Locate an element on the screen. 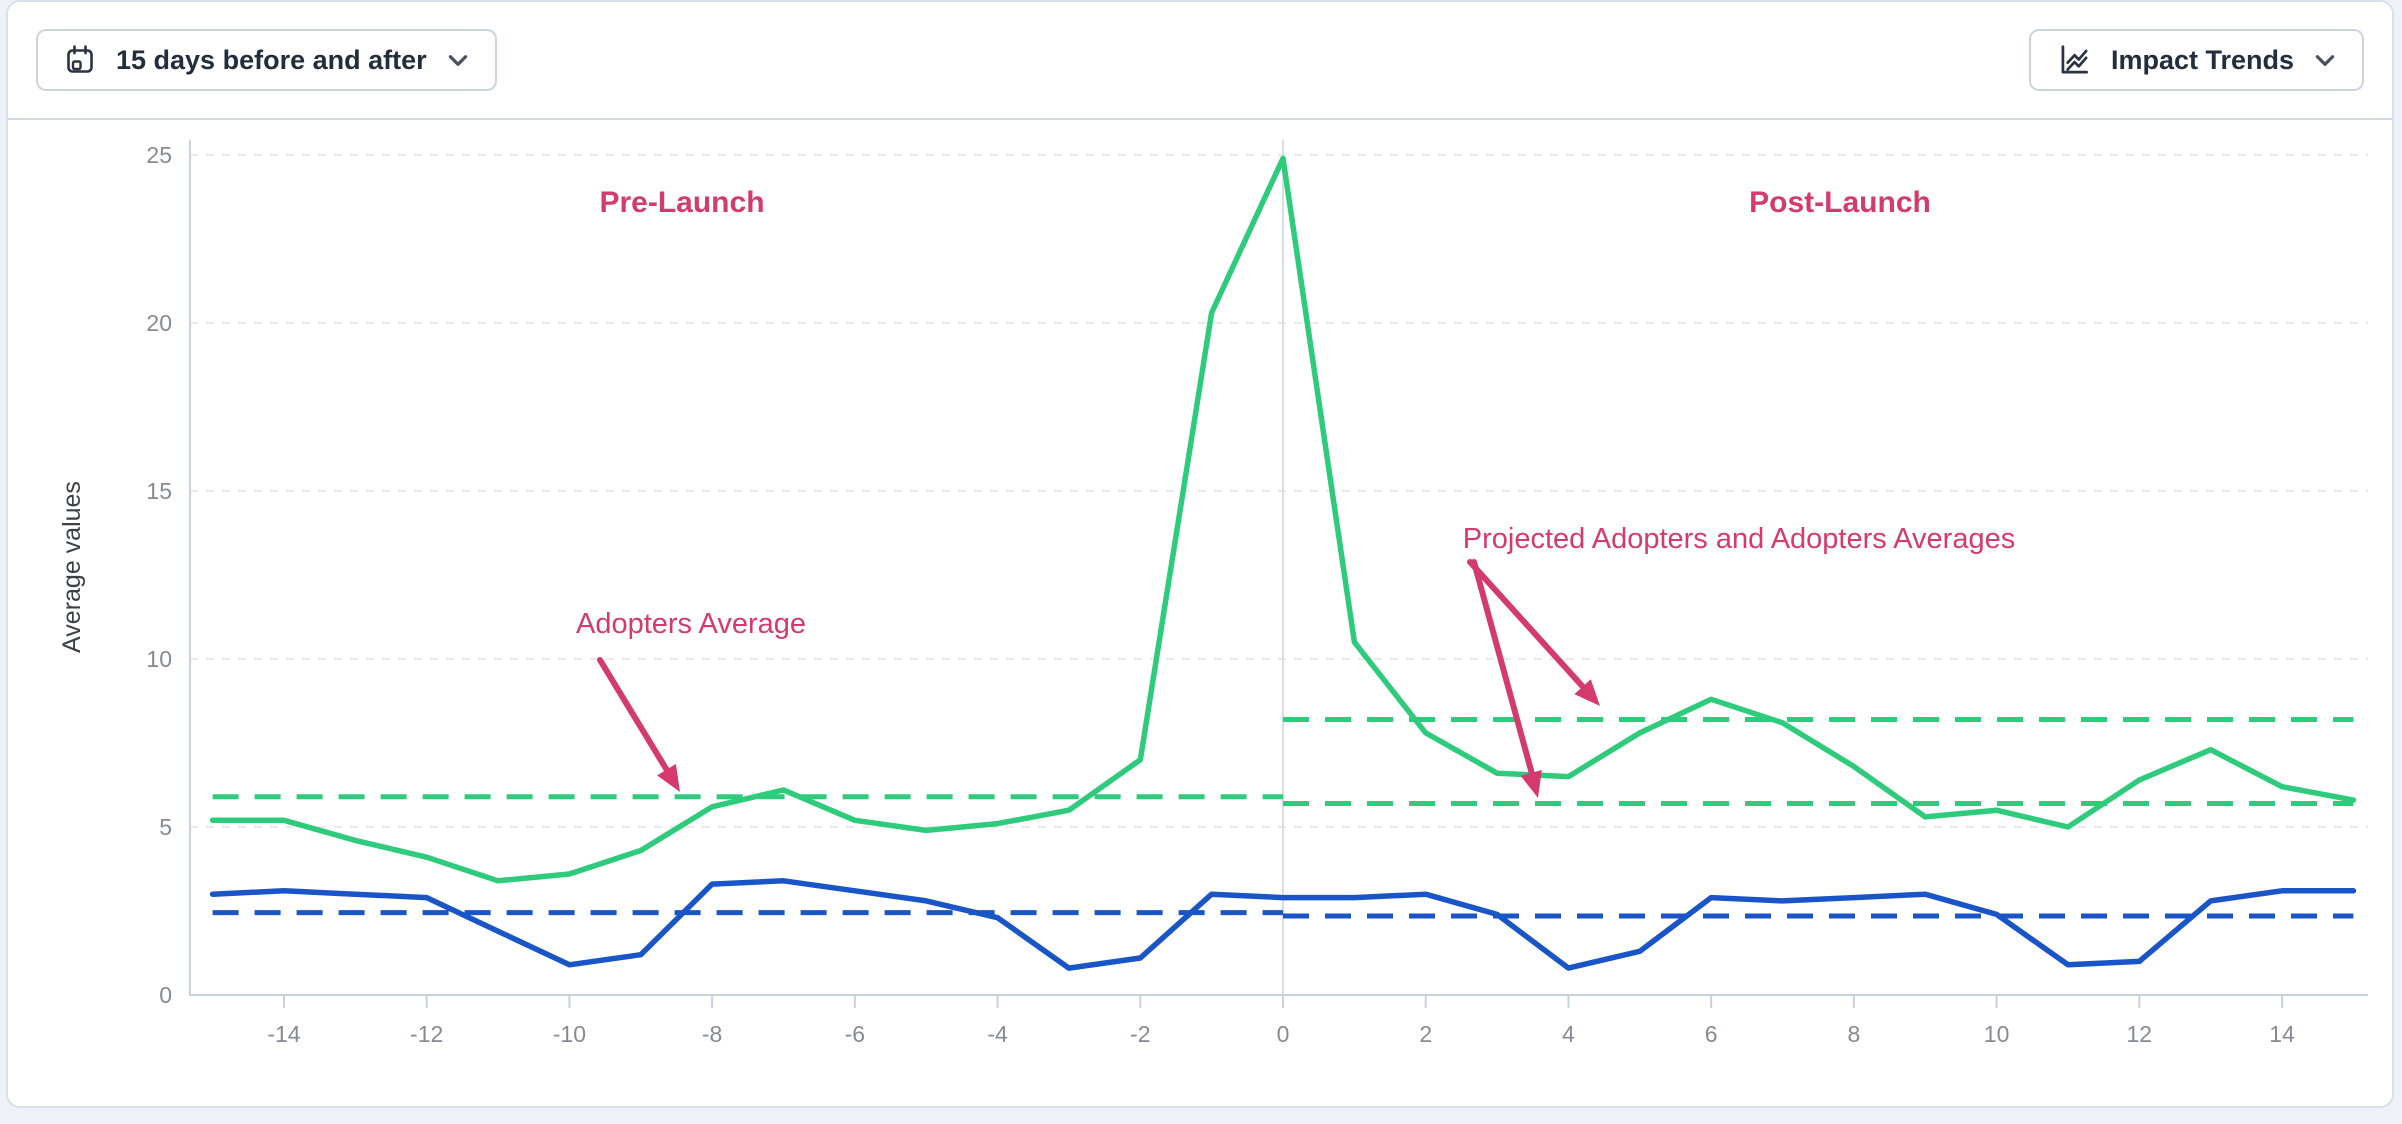 The height and width of the screenshot is (1124, 2402). adopters-average-label: Adopters Average is located at coordinates (691, 624).